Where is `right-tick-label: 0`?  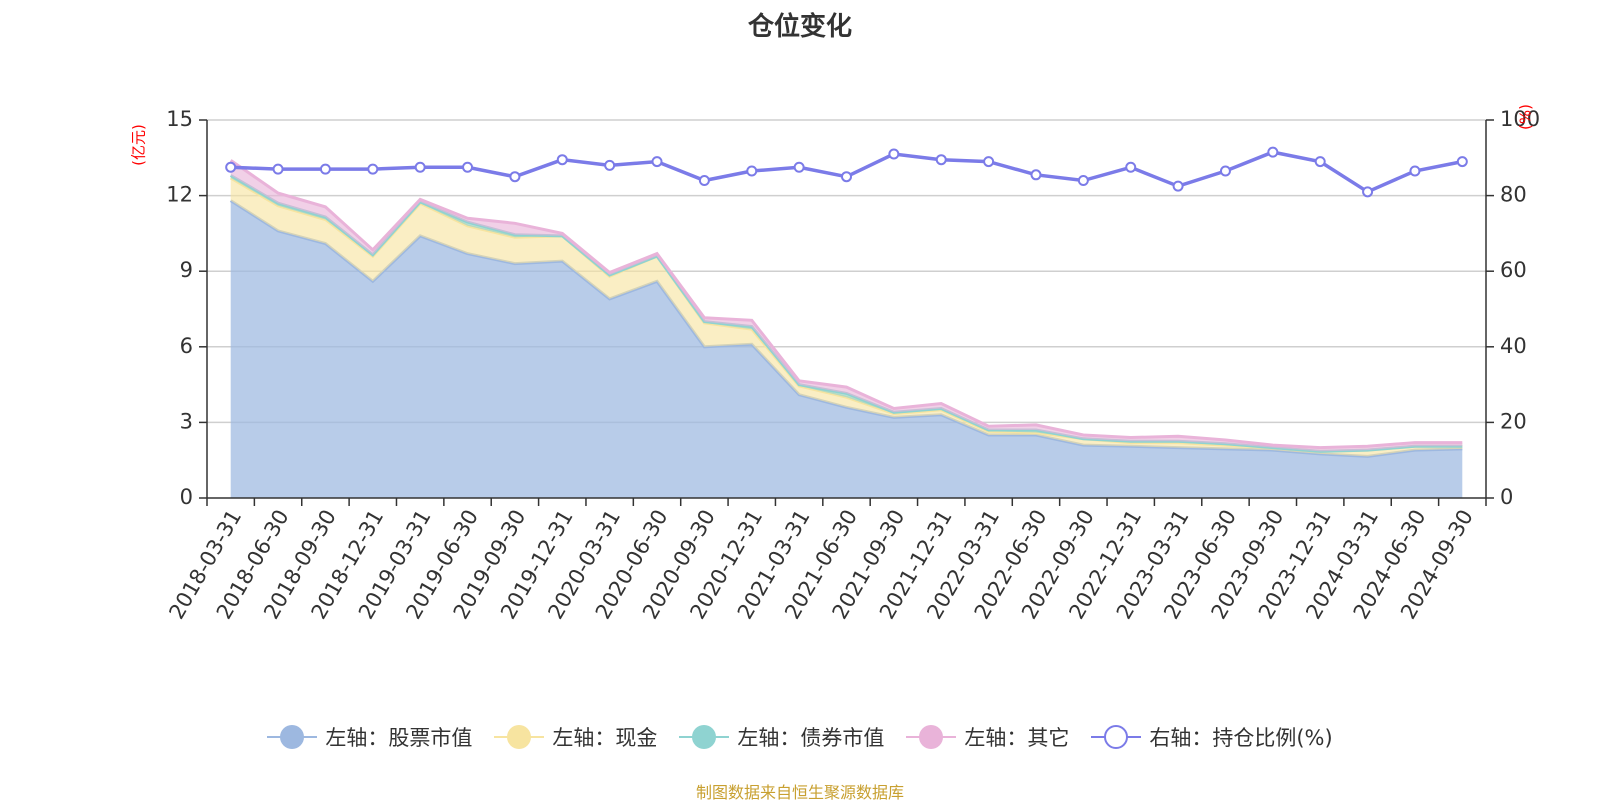 right-tick-label: 0 is located at coordinates (1506, 497).